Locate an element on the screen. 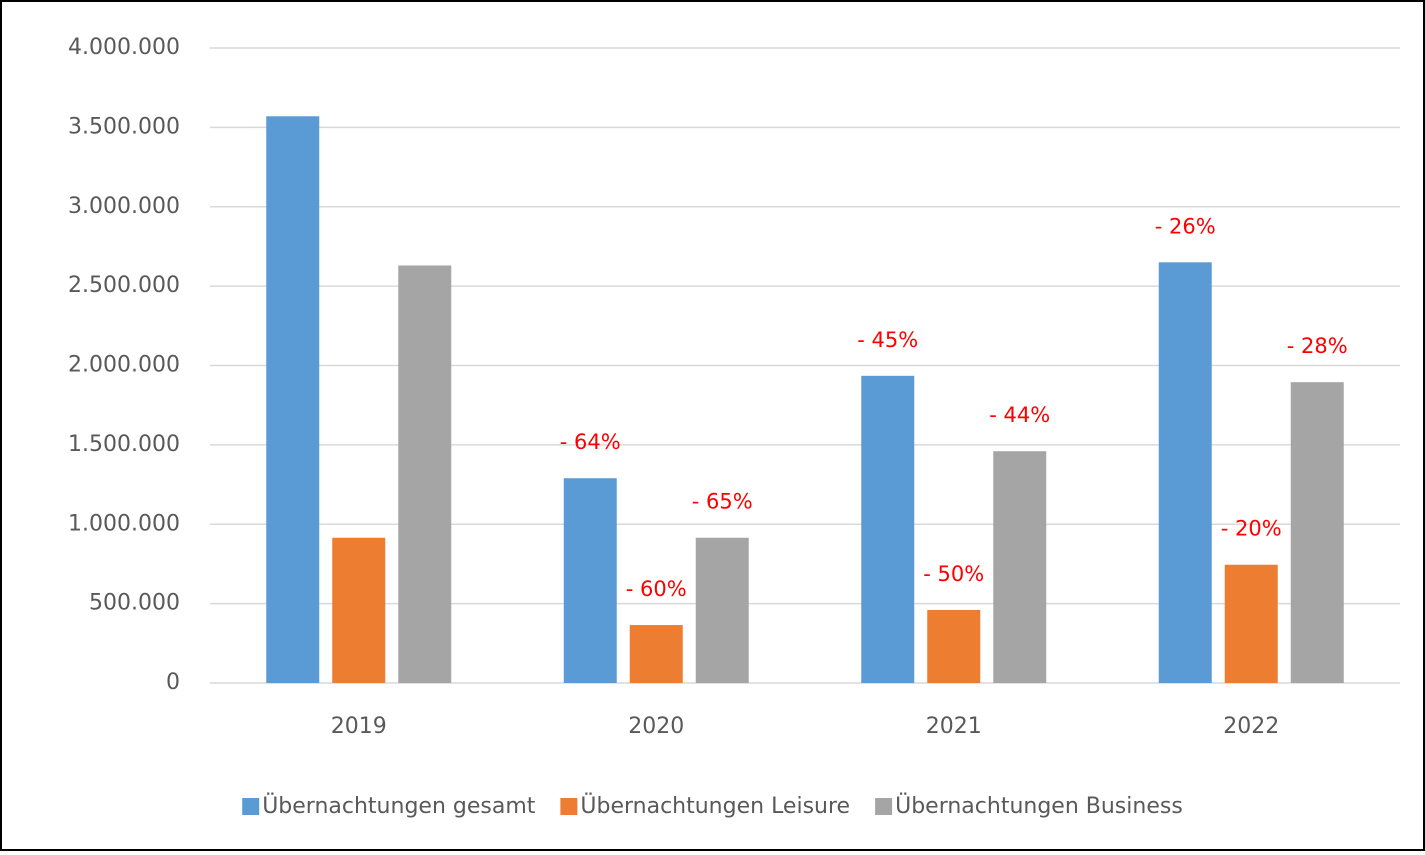 The height and width of the screenshot is (855, 1425). change-label: - 65% is located at coordinates (722, 502).